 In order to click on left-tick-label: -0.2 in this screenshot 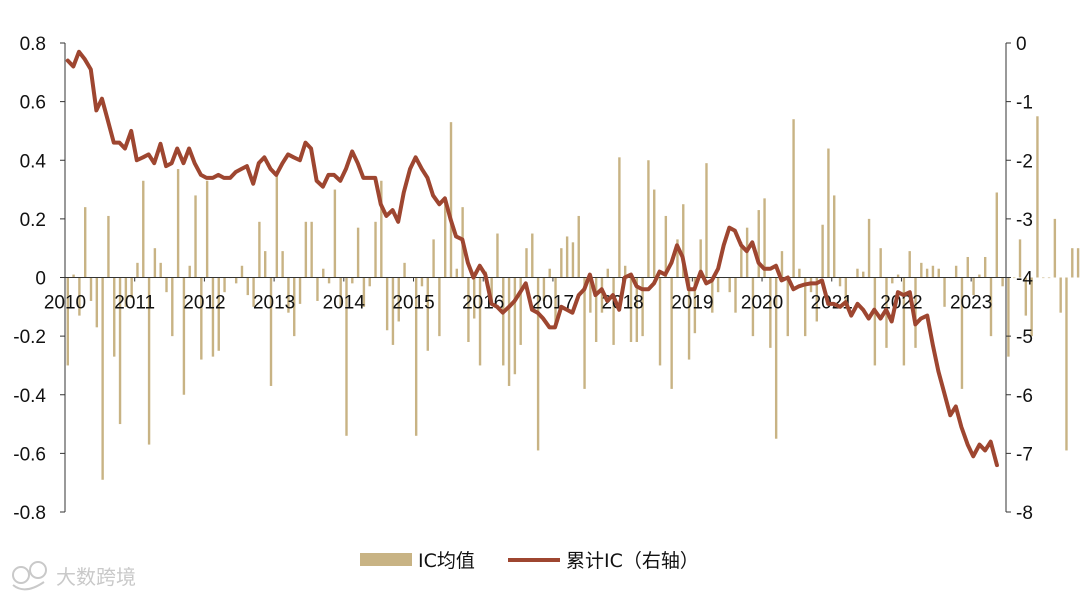, I will do `click(29, 337)`.